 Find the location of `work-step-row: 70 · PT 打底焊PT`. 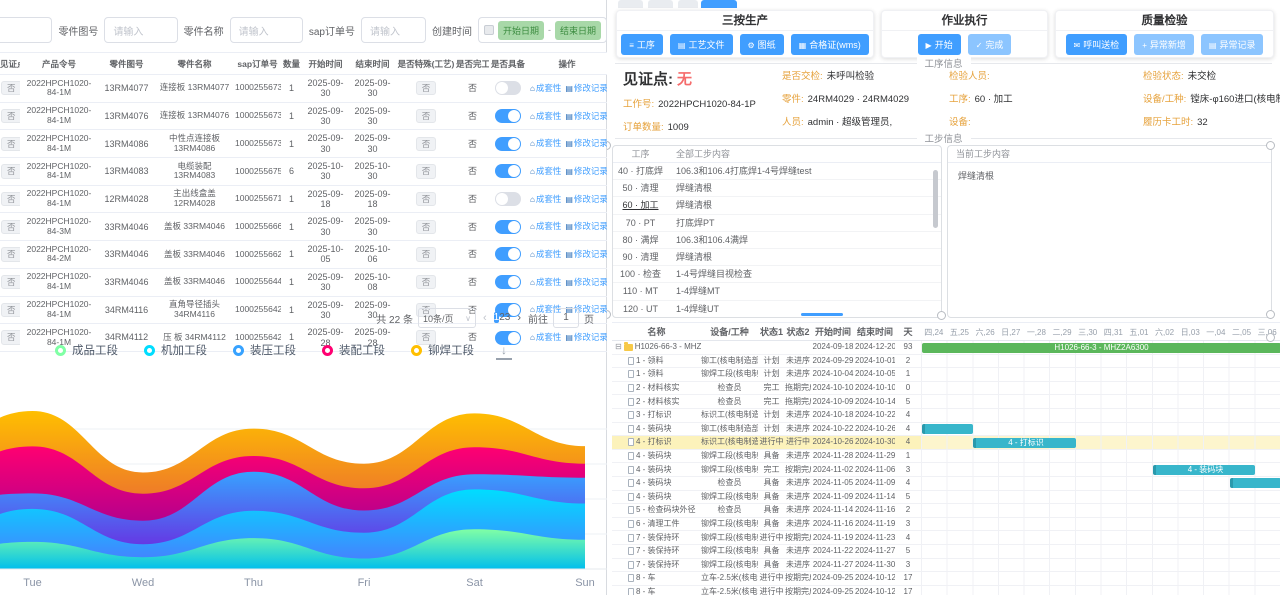

work-step-row: 70 · PT 打底焊PT is located at coordinates (777, 223).